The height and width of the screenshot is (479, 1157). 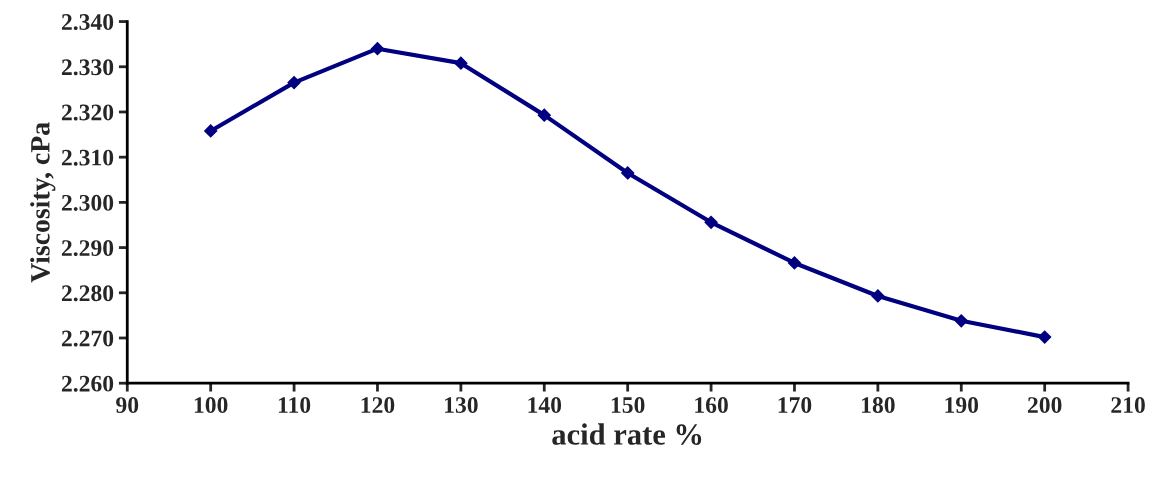 What do you see at coordinates (628, 405) in the screenshot?
I see `x-tick-label: 150` at bounding box center [628, 405].